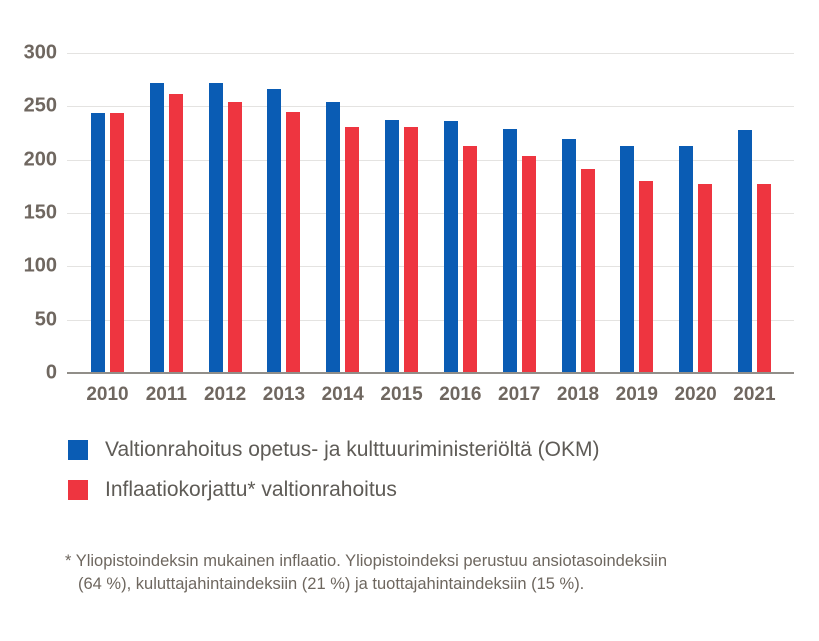 This screenshot has width=819, height=641. What do you see at coordinates (40, 52) in the screenshot?
I see `y-axis-label-300: 300` at bounding box center [40, 52].